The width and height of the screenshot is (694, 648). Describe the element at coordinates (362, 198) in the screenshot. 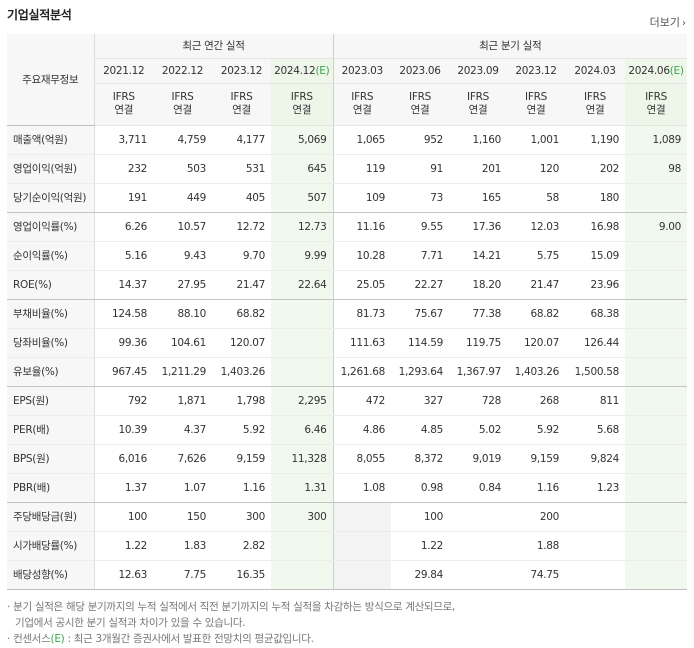

I see `table-cell: 109` at that location.